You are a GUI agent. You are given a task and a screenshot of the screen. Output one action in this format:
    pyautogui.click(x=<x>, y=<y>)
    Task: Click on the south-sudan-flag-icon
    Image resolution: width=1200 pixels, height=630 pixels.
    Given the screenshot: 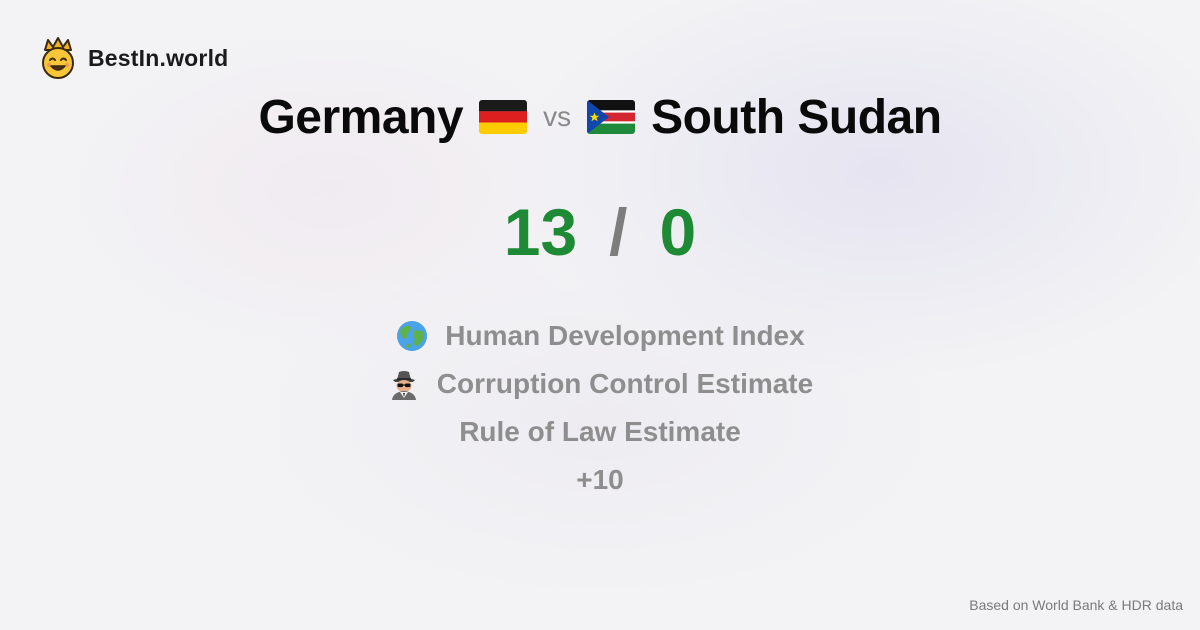 What is the action you would take?
    pyautogui.click(x=611, y=117)
    